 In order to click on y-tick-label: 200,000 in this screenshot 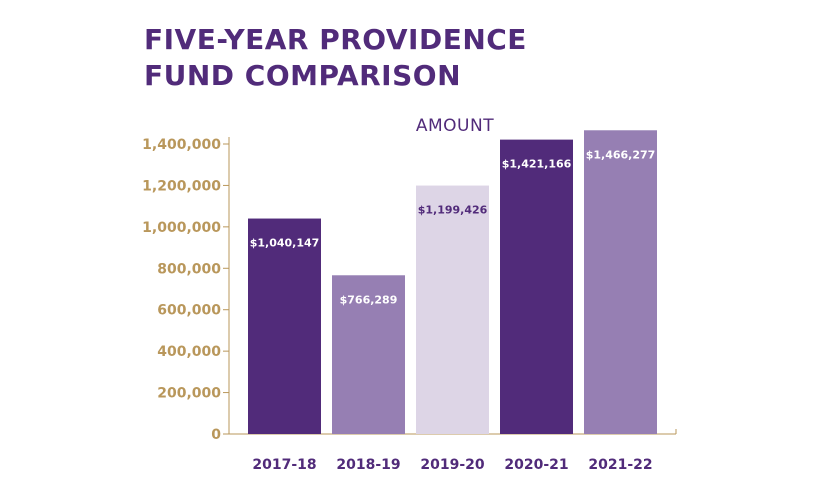, I will do `click(189, 394)`.